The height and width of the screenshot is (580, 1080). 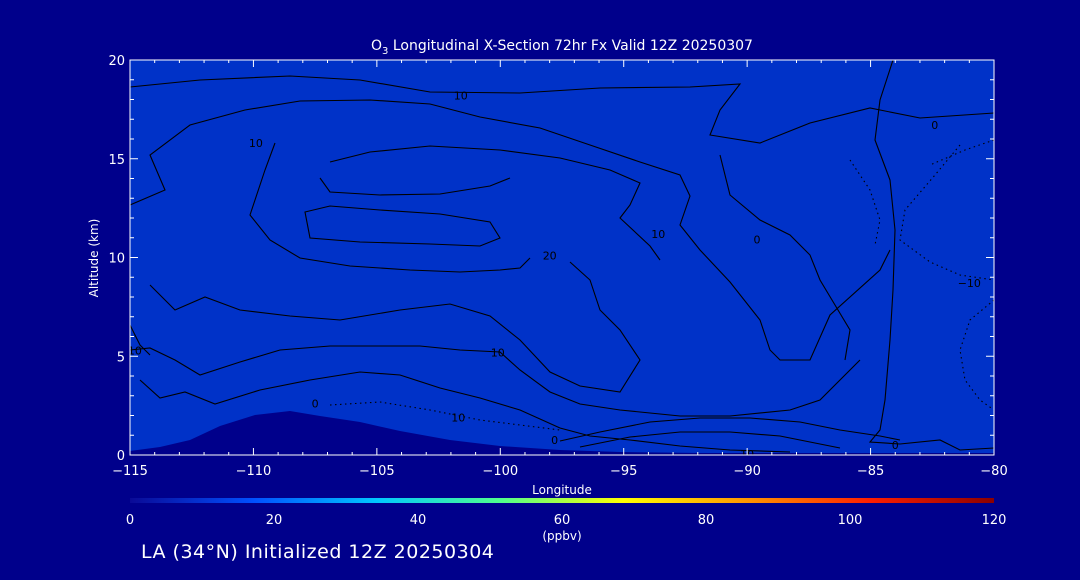 I want to click on contour-label: 10, so click(x=256, y=143).